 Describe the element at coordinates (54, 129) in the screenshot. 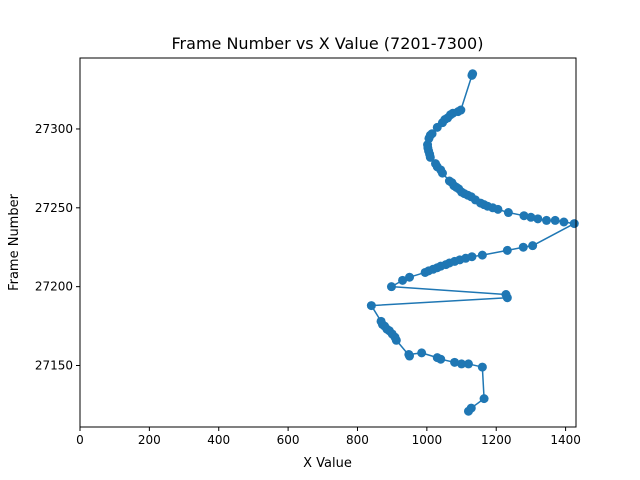

I see `y-tick-label: 27300` at that location.